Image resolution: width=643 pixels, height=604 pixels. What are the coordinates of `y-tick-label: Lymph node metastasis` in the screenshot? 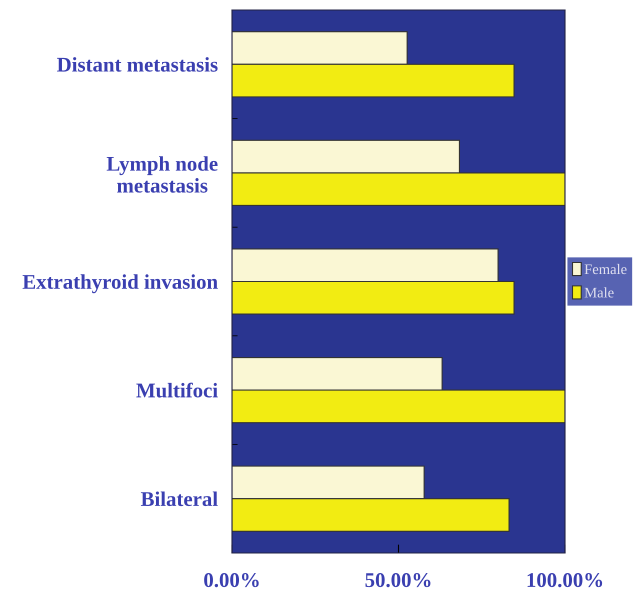 It's located at (162, 174).